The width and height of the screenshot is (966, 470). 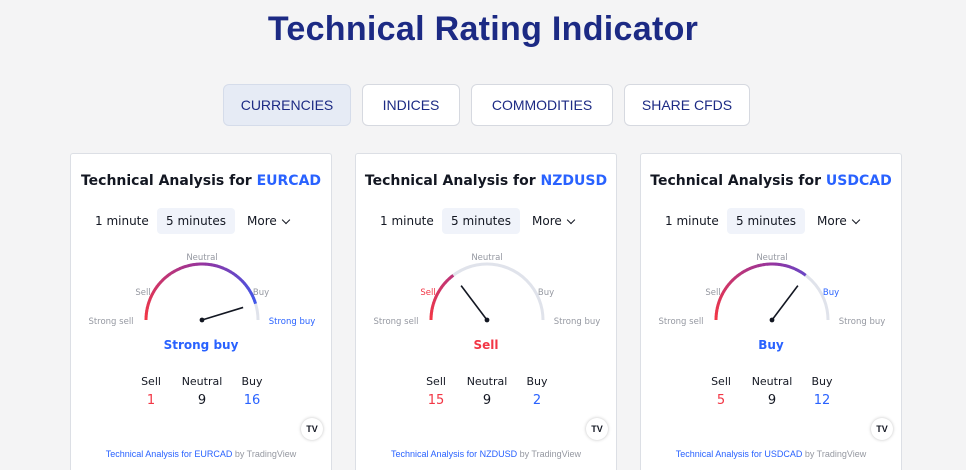 I want to click on footer-link: Technical Analysis for NZDUSD, so click(x=454, y=454).